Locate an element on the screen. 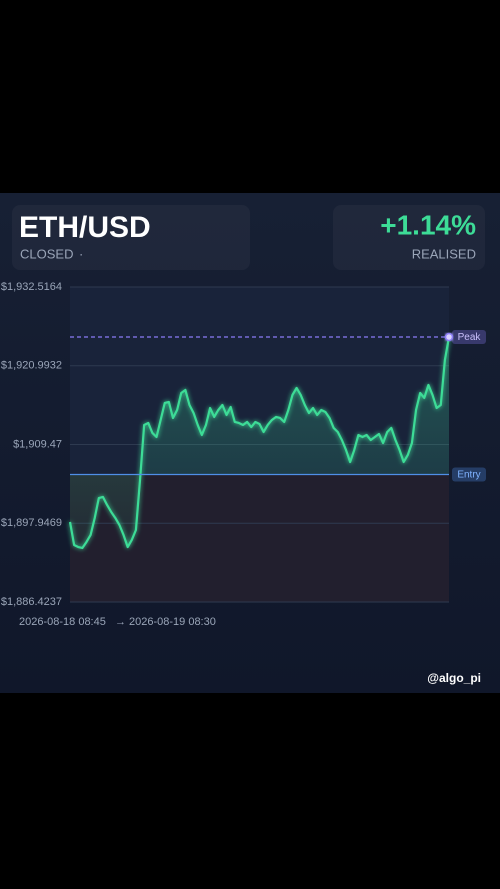 Image resolution: width=500 pixels, height=889 pixels. y-tick-label: $1,897.9469 is located at coordinates (31, 523).